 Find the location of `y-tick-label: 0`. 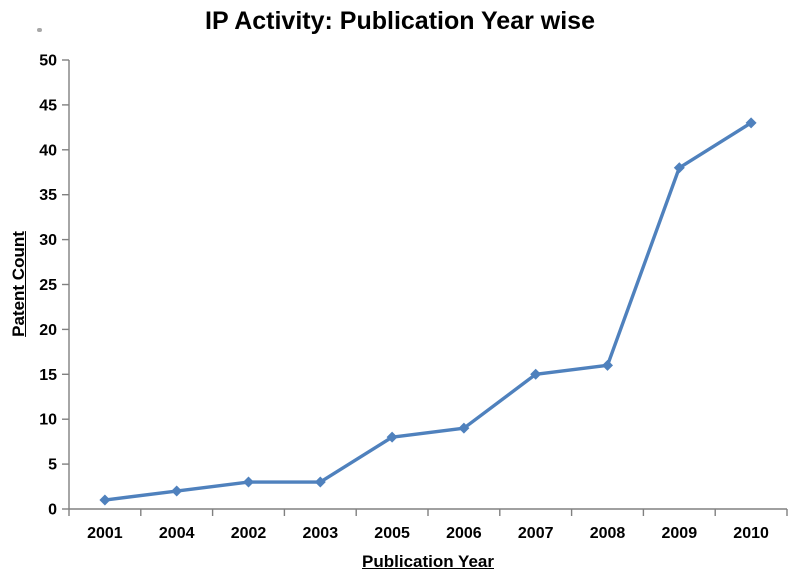

y-tick-label: 0 is located at coordinates (52, 510).